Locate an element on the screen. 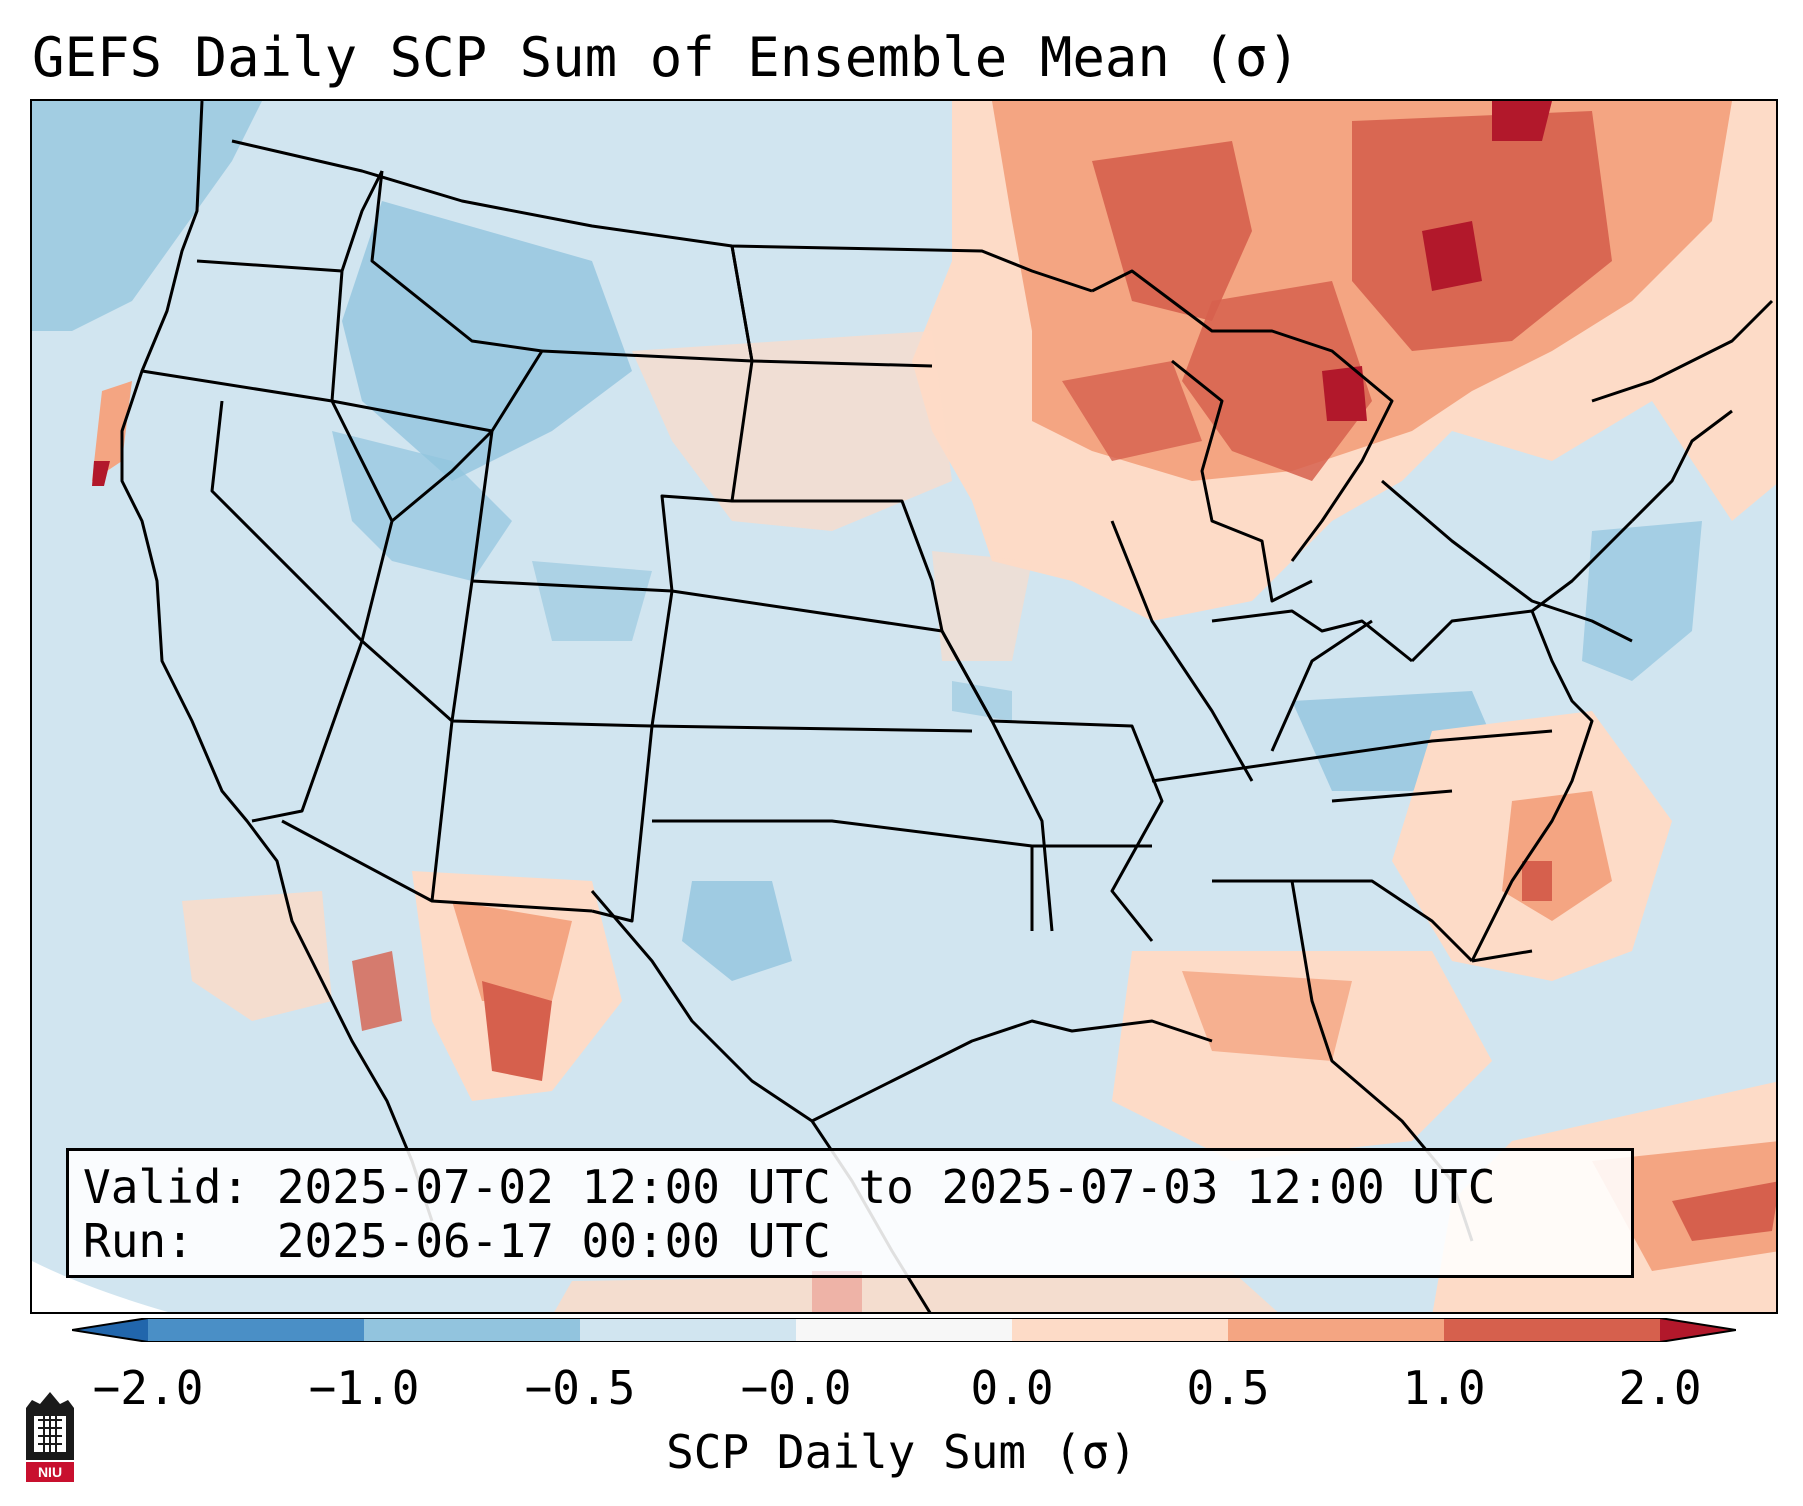 Image resolution: width=1803 pixels, height=1506 pixels. colorbar-tick-label: −0.5 is located at coordinates (580, 1388).